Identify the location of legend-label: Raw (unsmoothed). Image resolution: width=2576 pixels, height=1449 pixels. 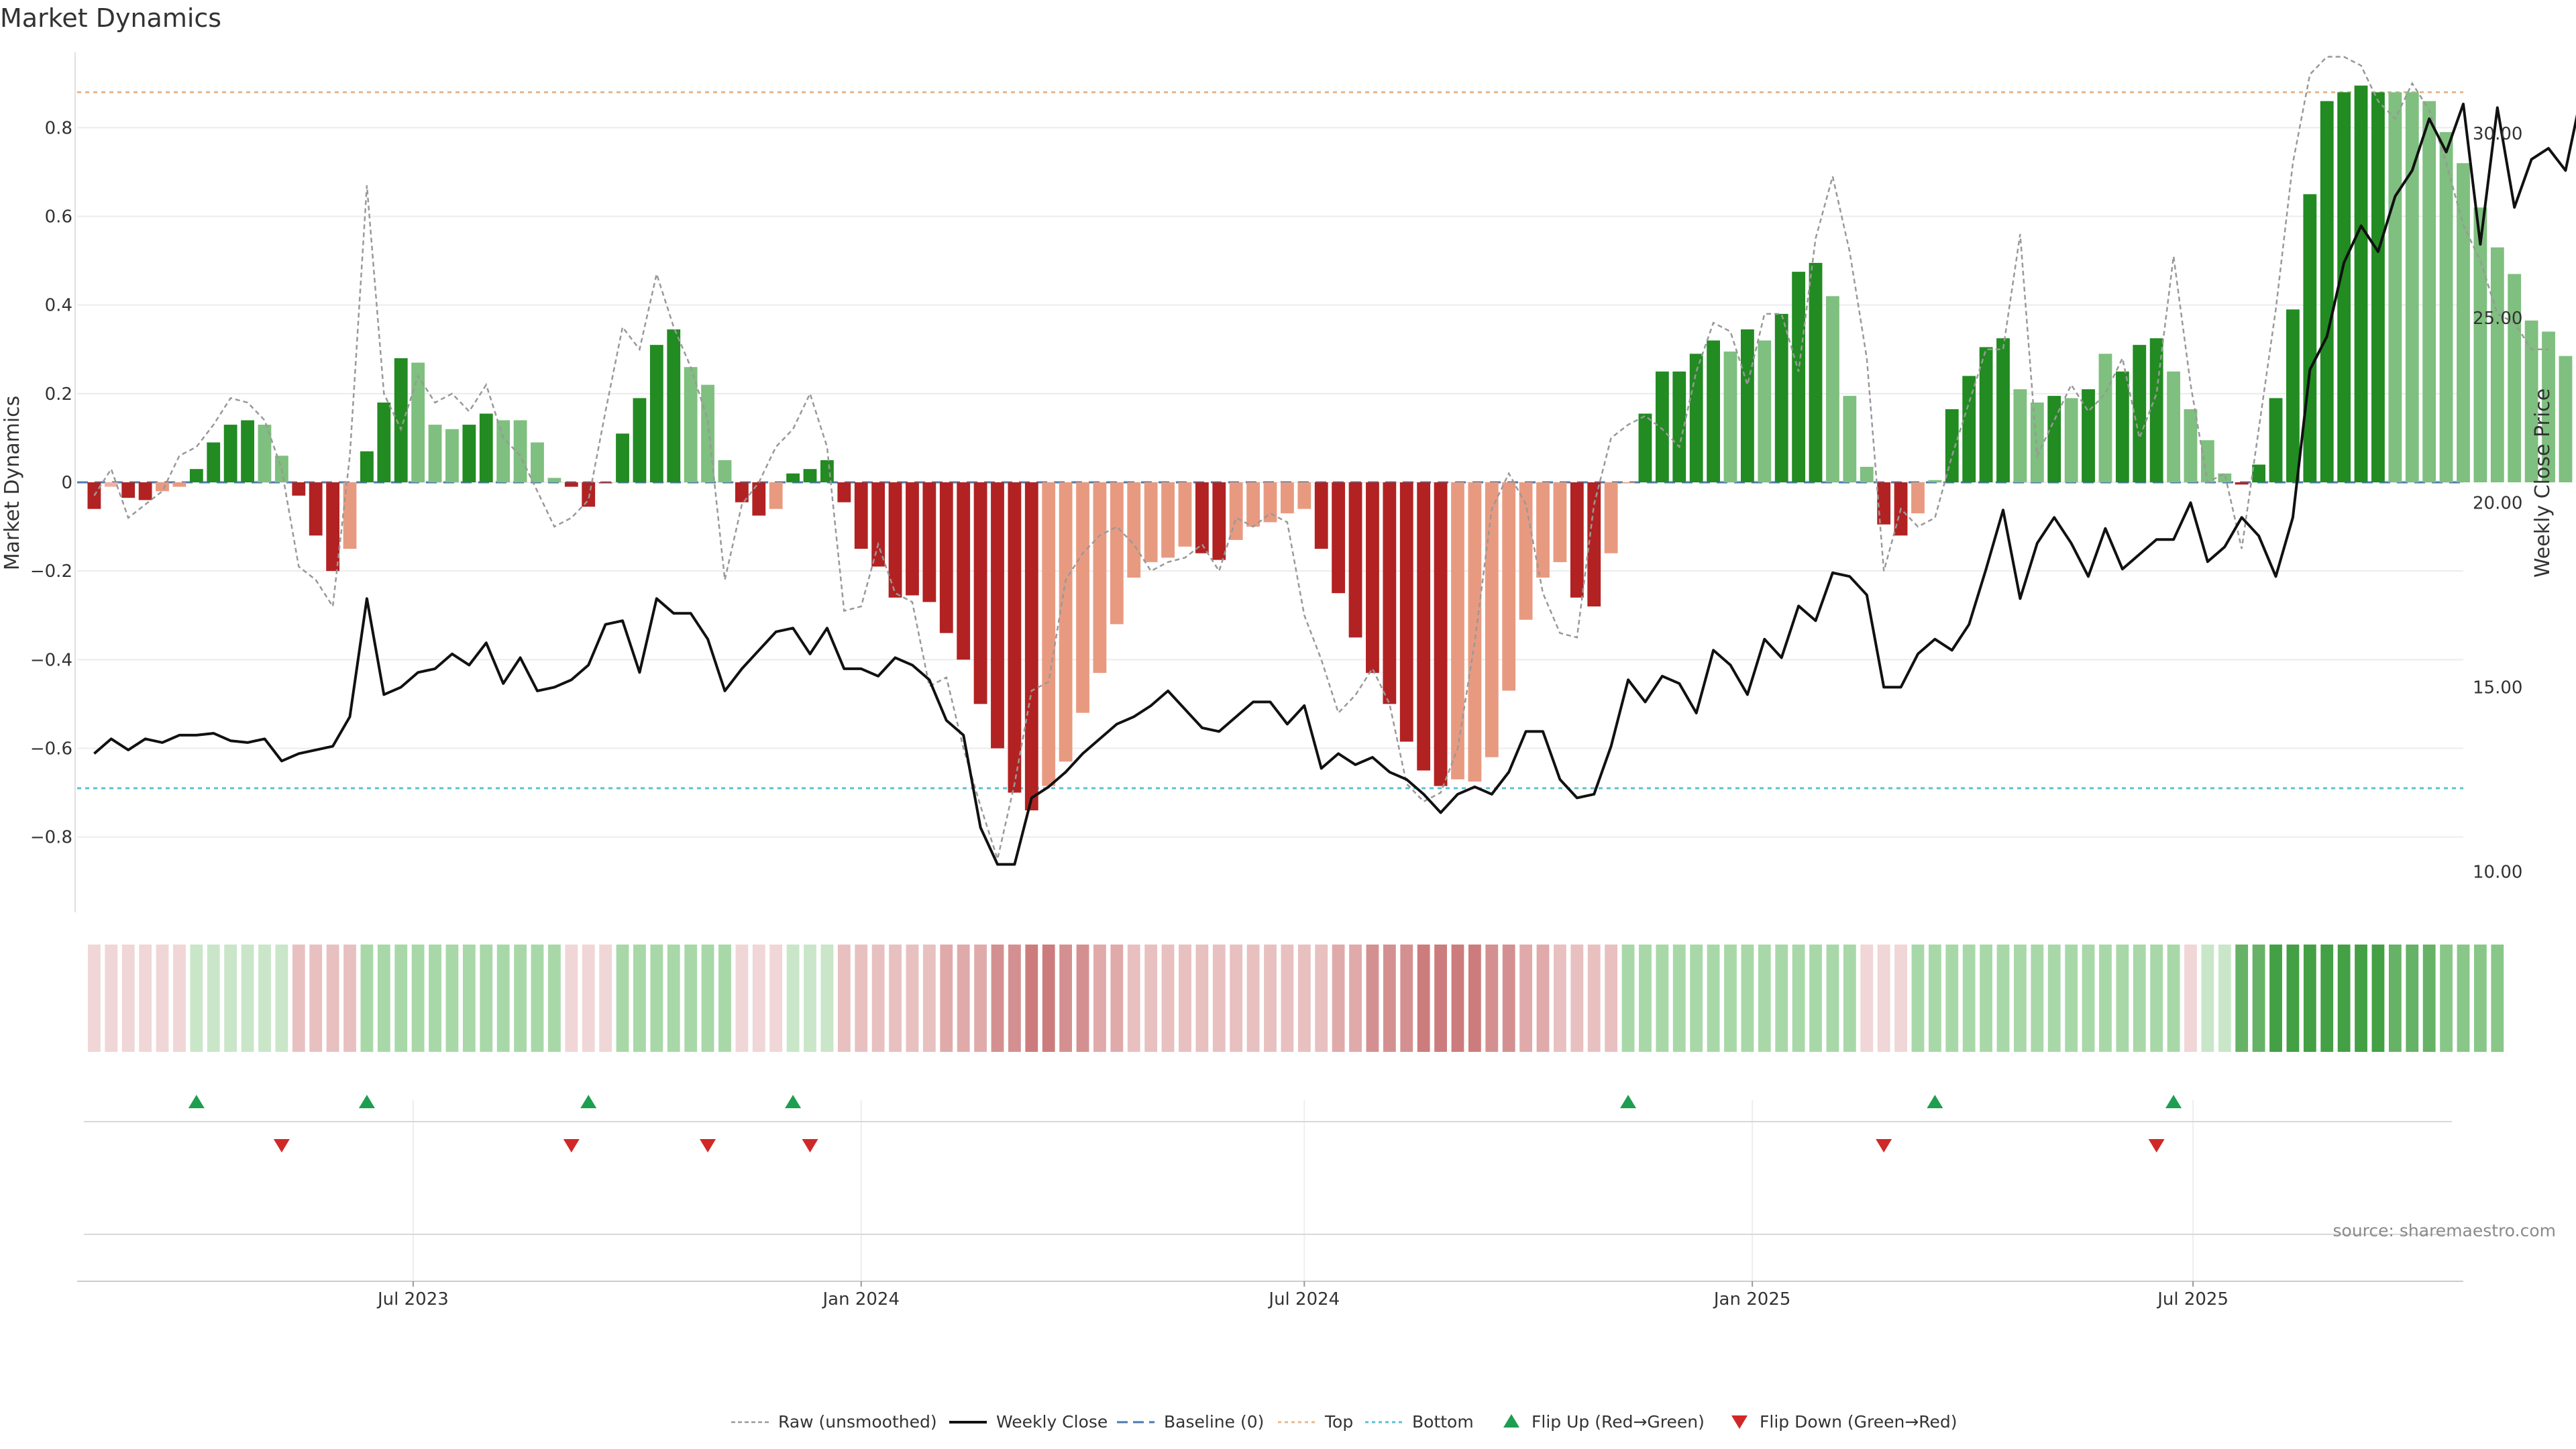
(857, 1422).